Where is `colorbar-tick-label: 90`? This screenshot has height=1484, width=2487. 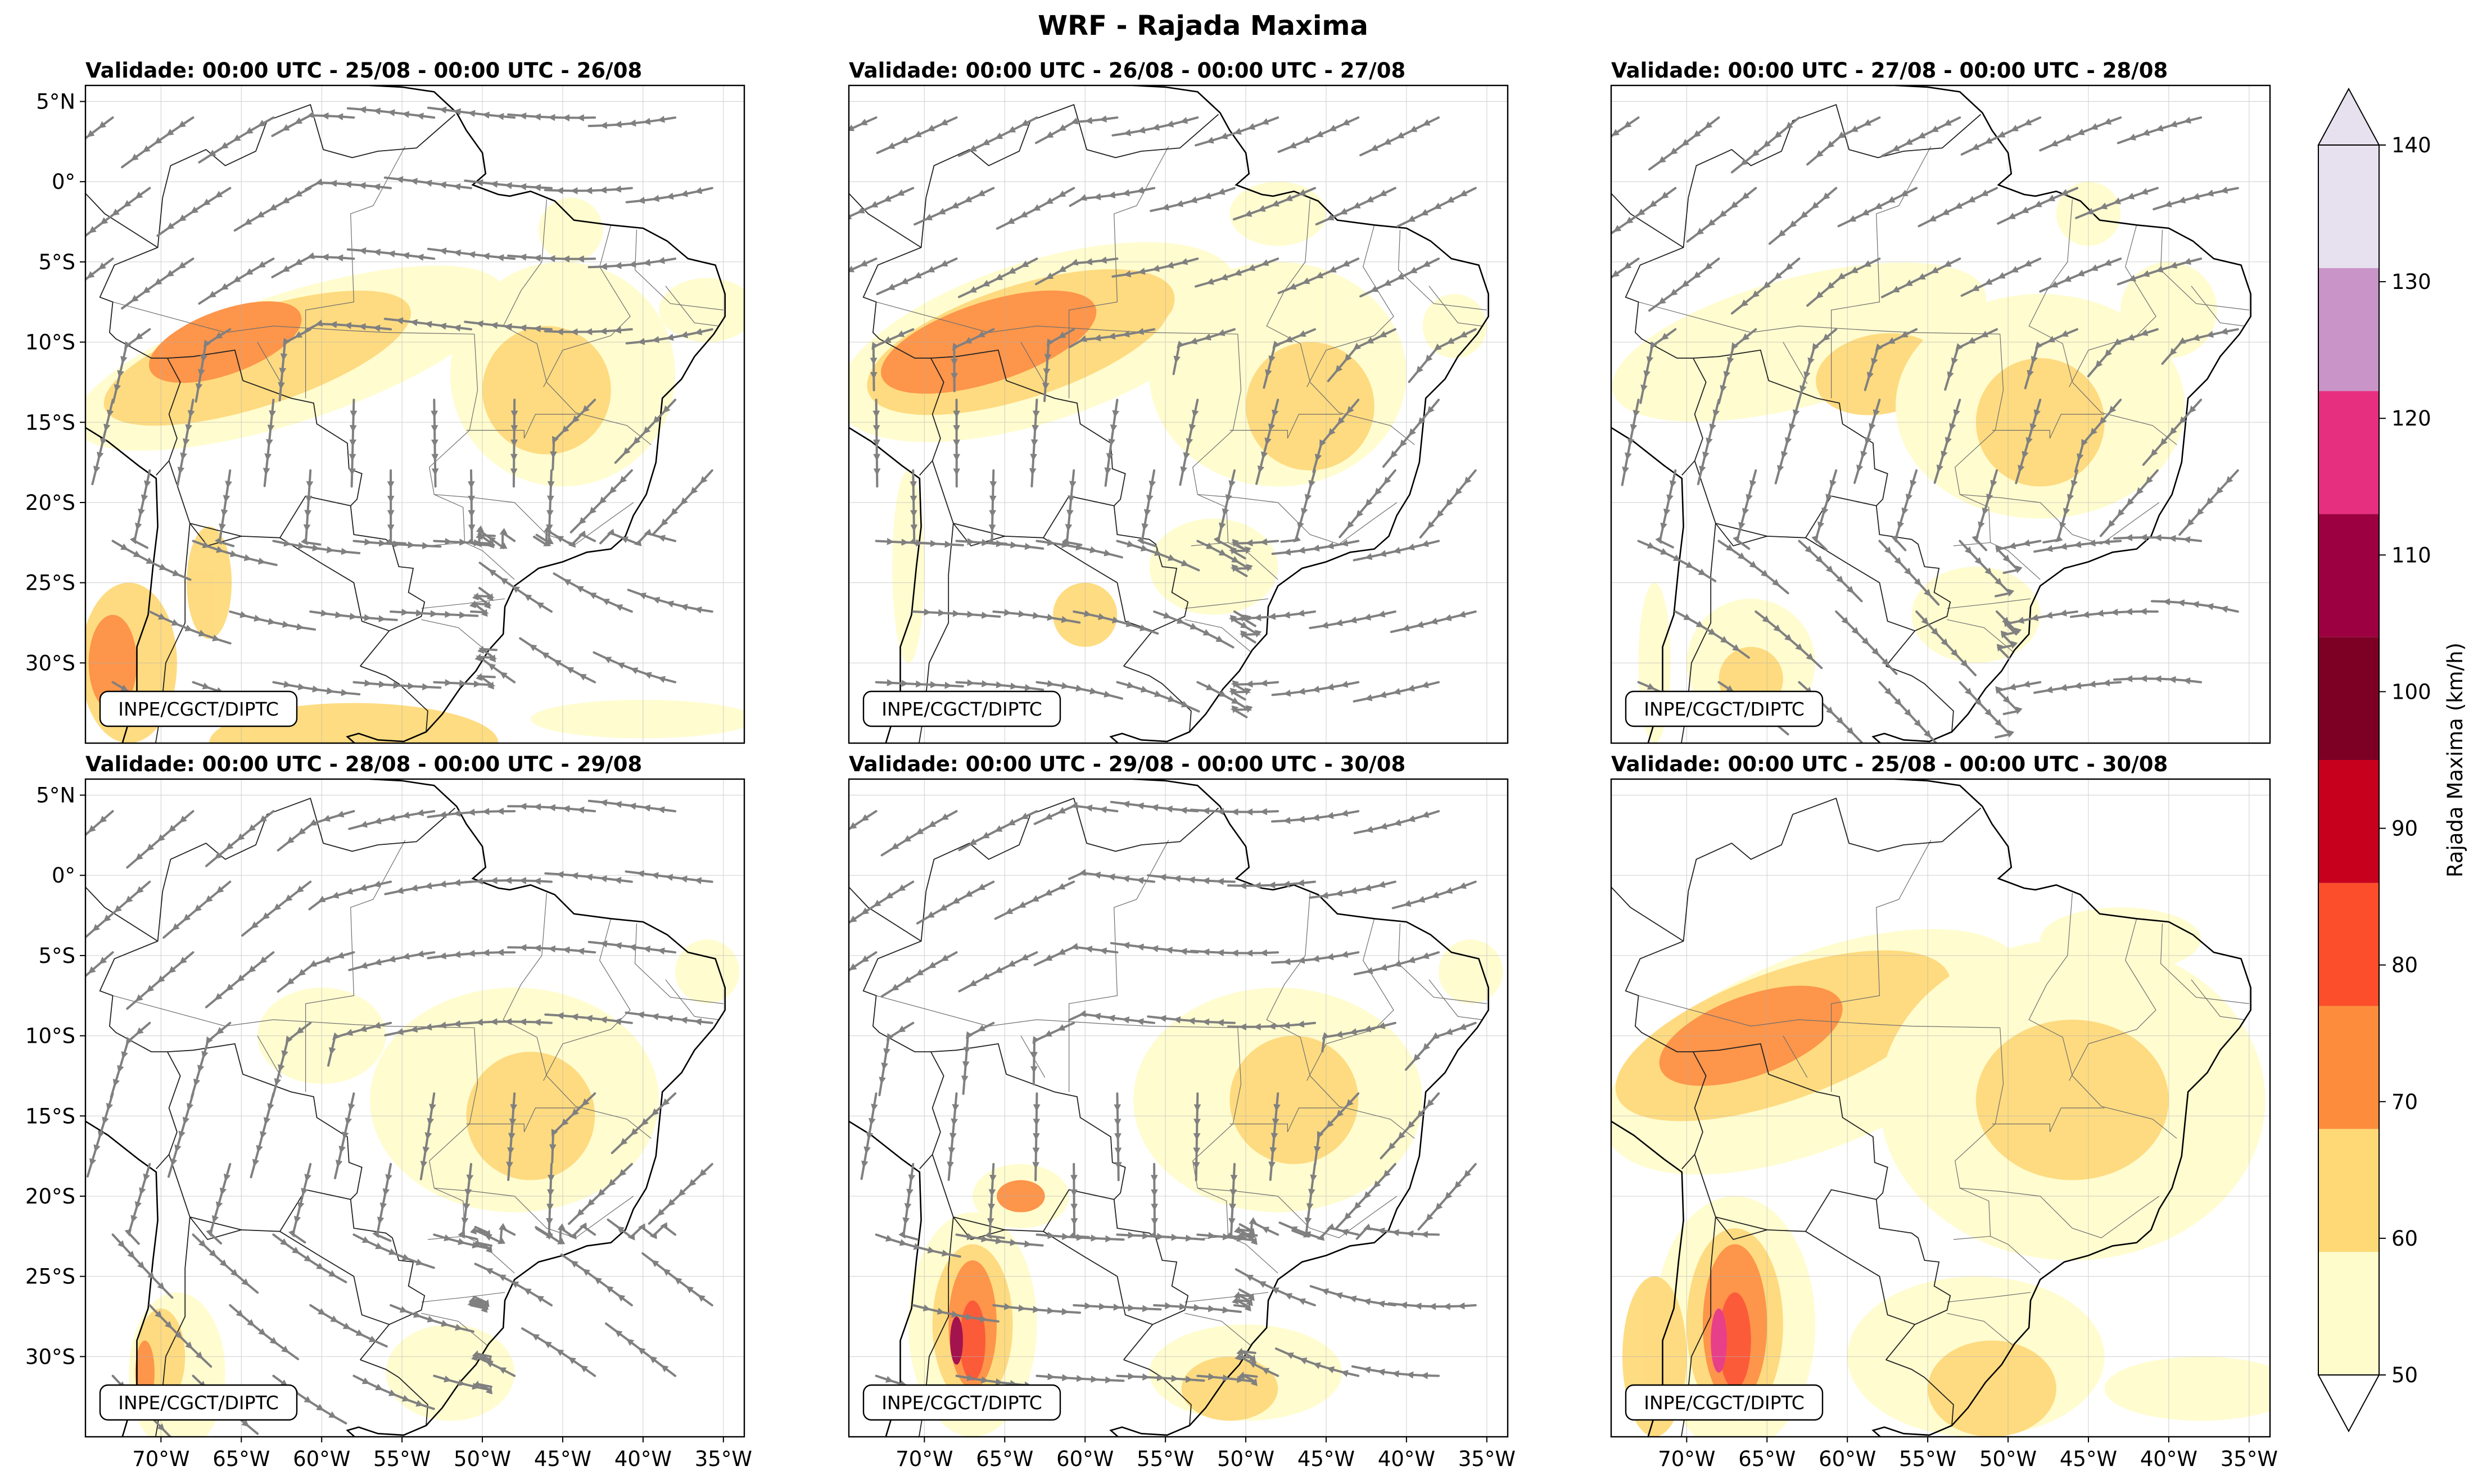
colorbar-tick-label: 90 is located at coordinates (2404, 829).